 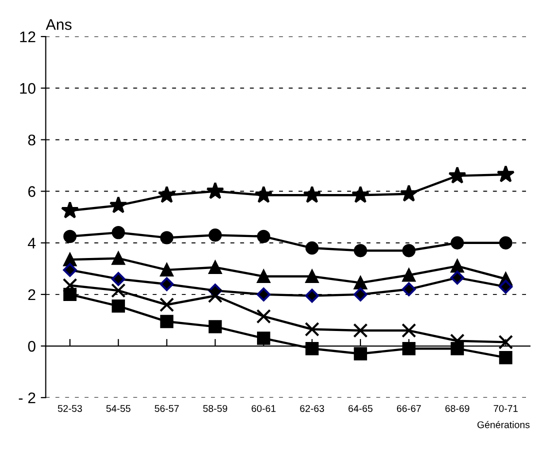 I want to click on x-tick-label: 58-59, so click(x=215, y=408).